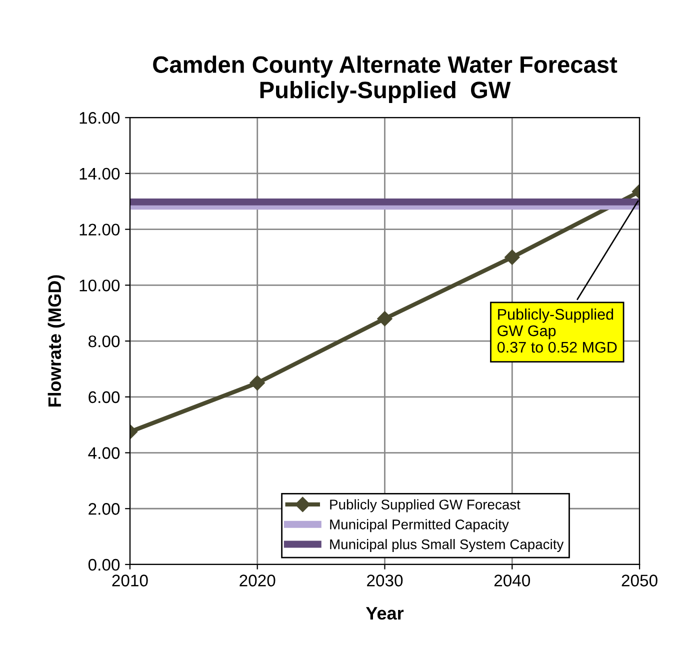  I want to click on y-tick-label: 14.00, so click(100, 174).